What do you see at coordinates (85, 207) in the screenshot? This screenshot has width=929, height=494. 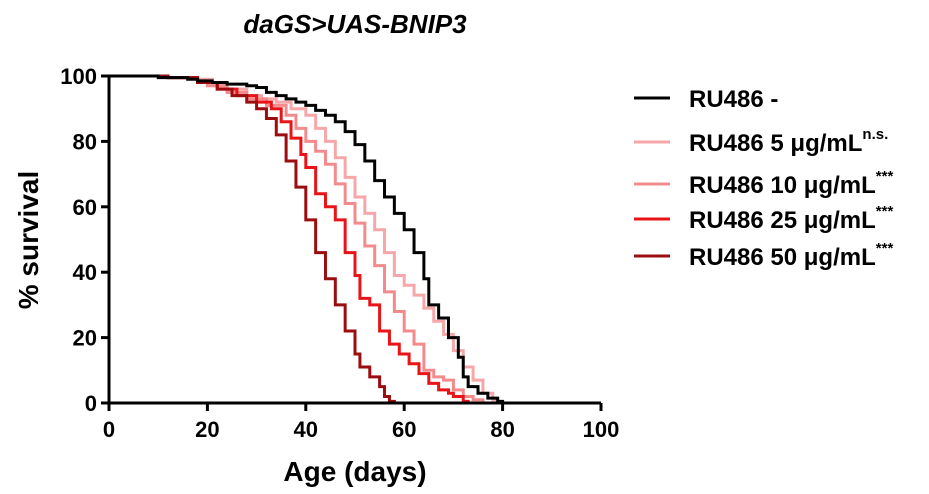 I see `y-tick-label: 60` at bounding box center [85, 207].